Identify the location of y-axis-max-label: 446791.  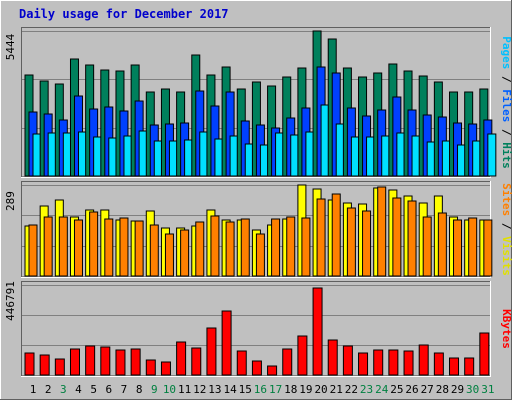
(10, 301).